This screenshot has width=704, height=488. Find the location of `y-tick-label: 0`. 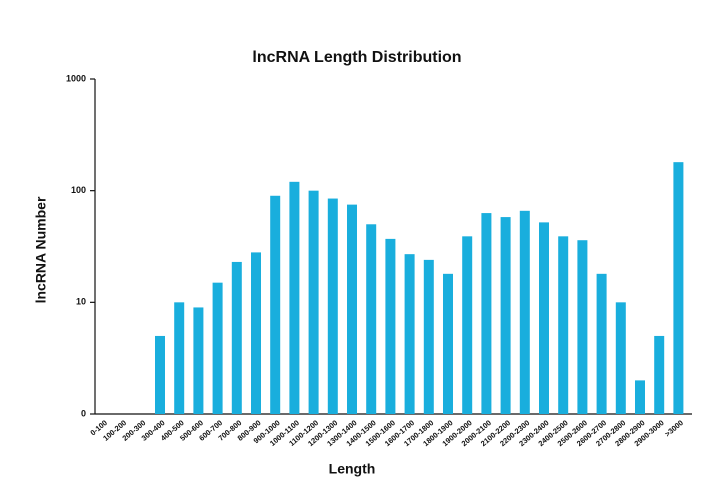

y-tick-label: 0 is located at coordinates (83, 413).